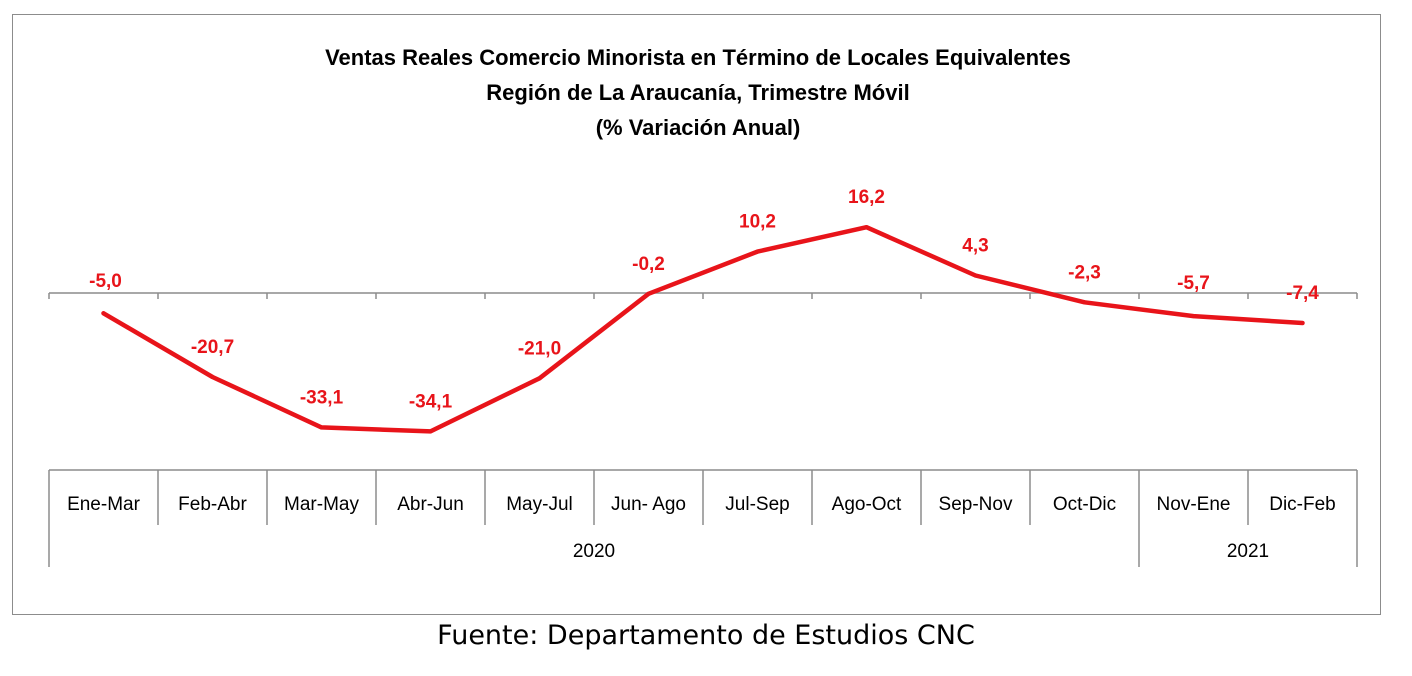 Image resolution: width=1412 pixels, height=676 pixels. I want to click on category-label-jun-ago: Jun- Ago, so click(648, 504).